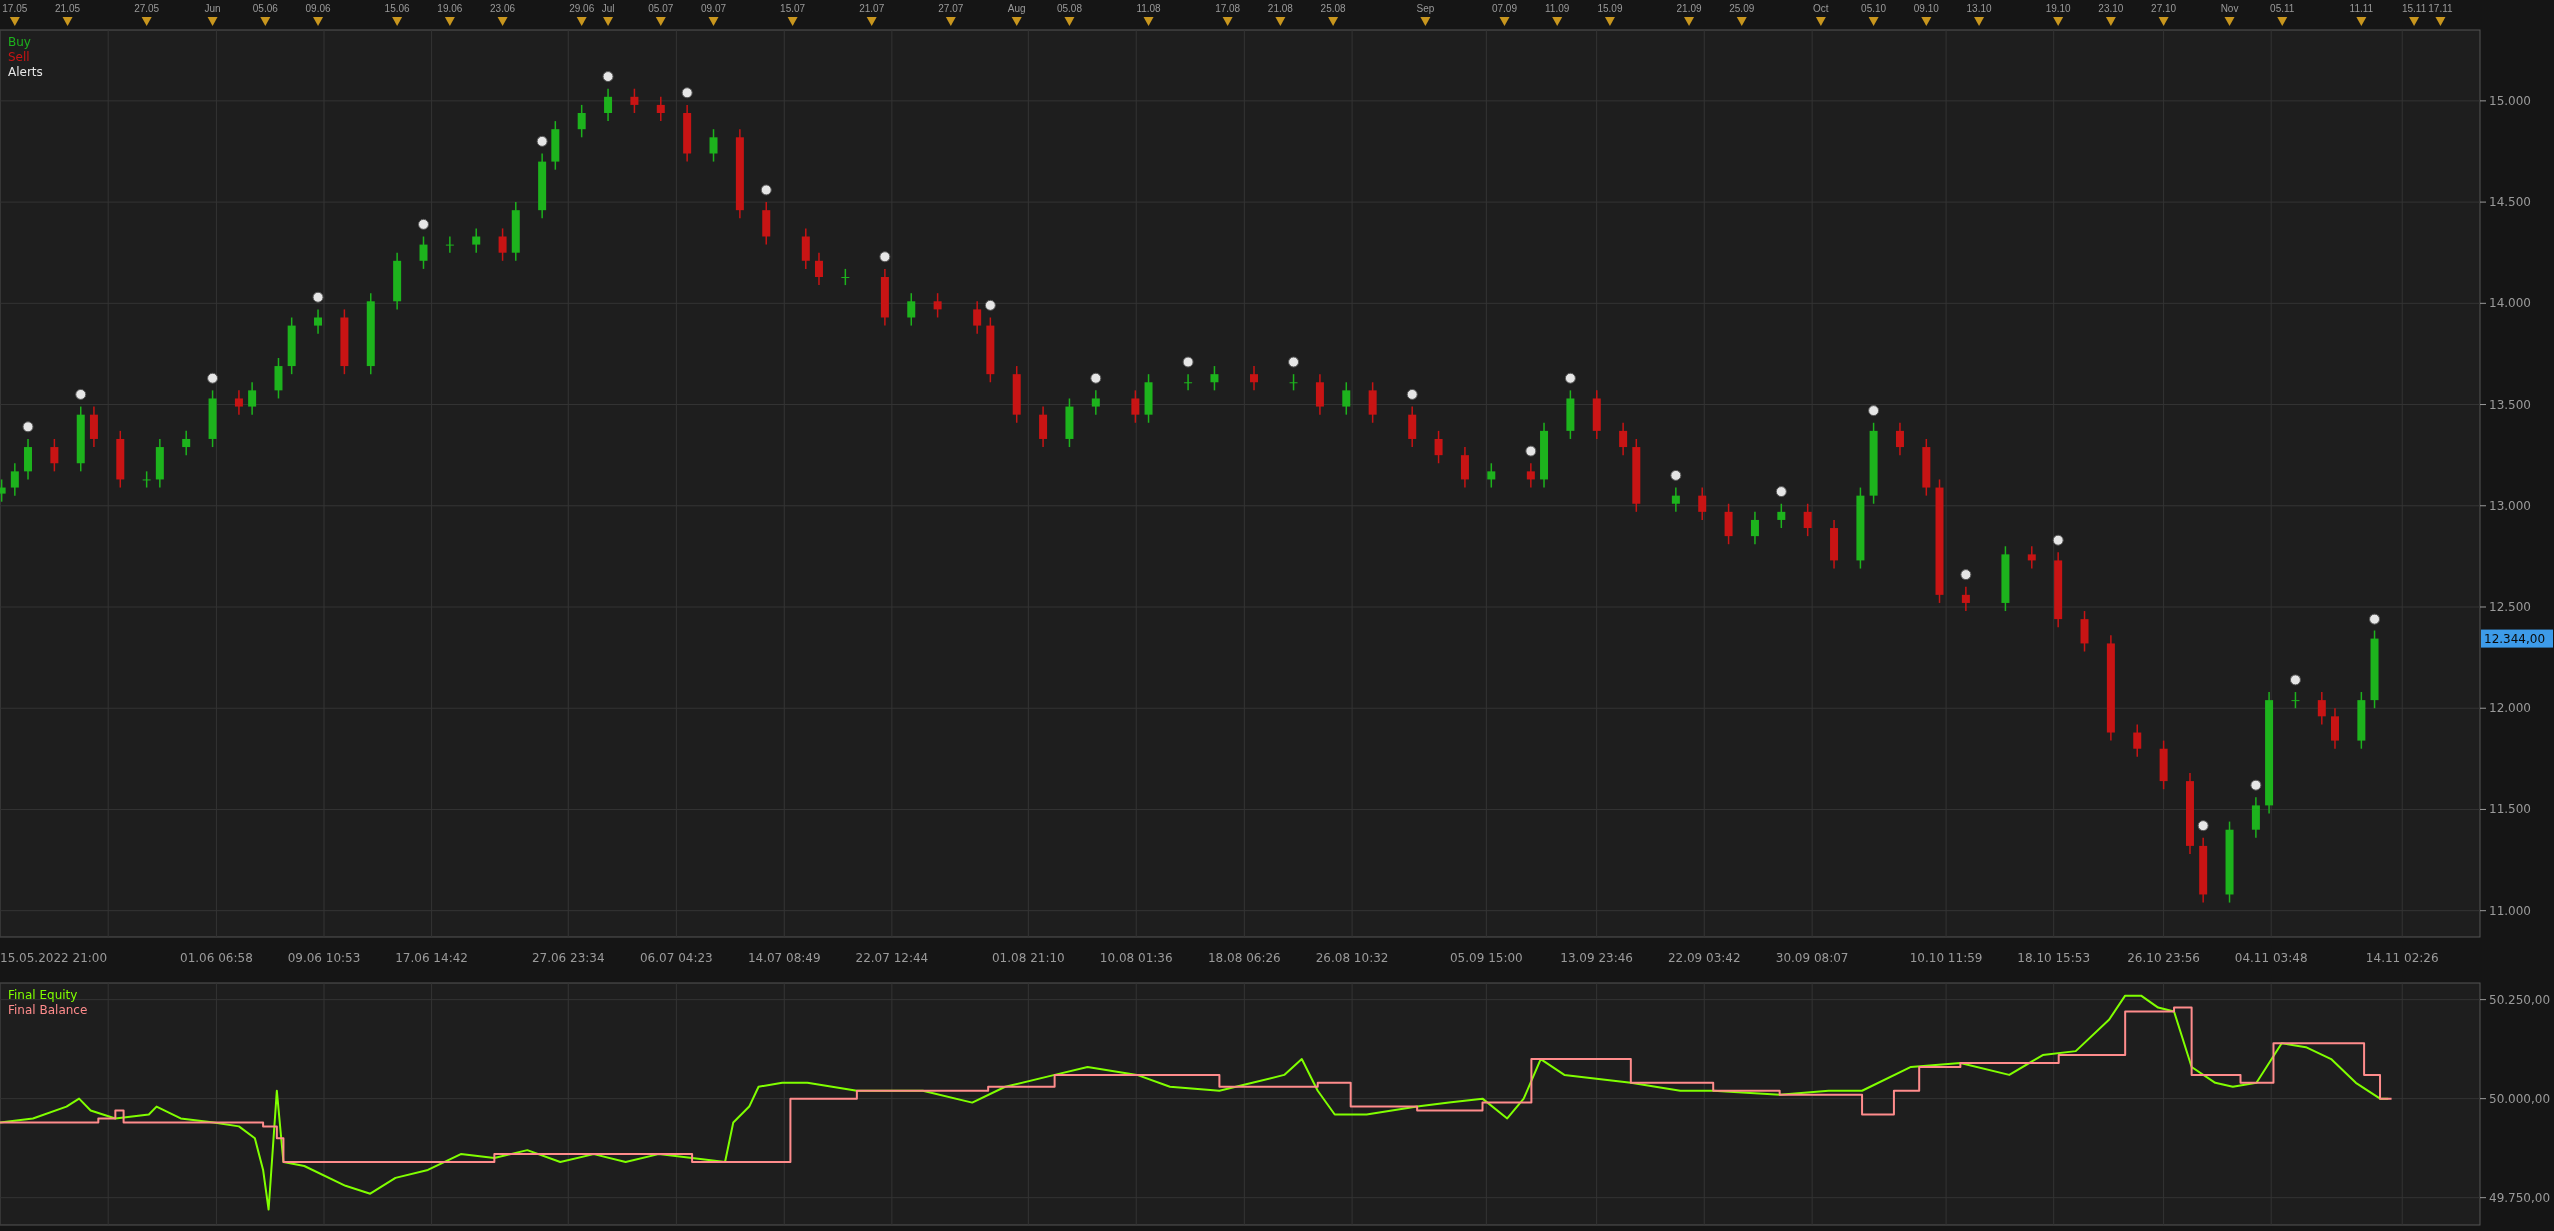 Image resolution: width=2554 pixels, height=1231 pixels. What do you see at coordinates (431, 958) in the screenshot?
I see `x-tick-label: 17.06 14:42` at bounding box center [431, 958].